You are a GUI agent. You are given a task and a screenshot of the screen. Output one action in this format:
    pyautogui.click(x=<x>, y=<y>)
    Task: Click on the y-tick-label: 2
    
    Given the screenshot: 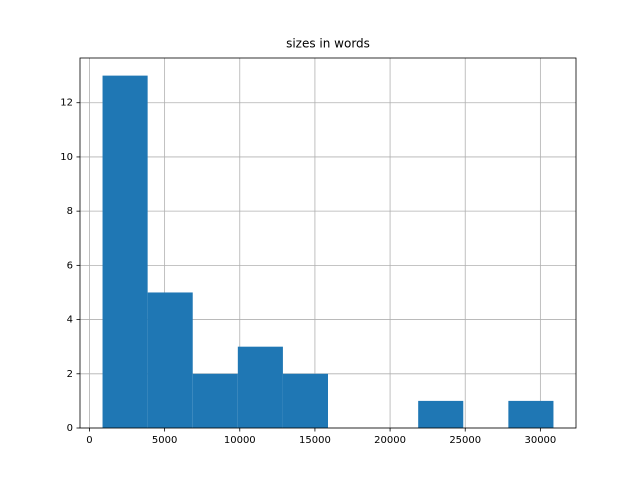 What is the action you would take?
    pyautogui.click(x=70, y=374)
    